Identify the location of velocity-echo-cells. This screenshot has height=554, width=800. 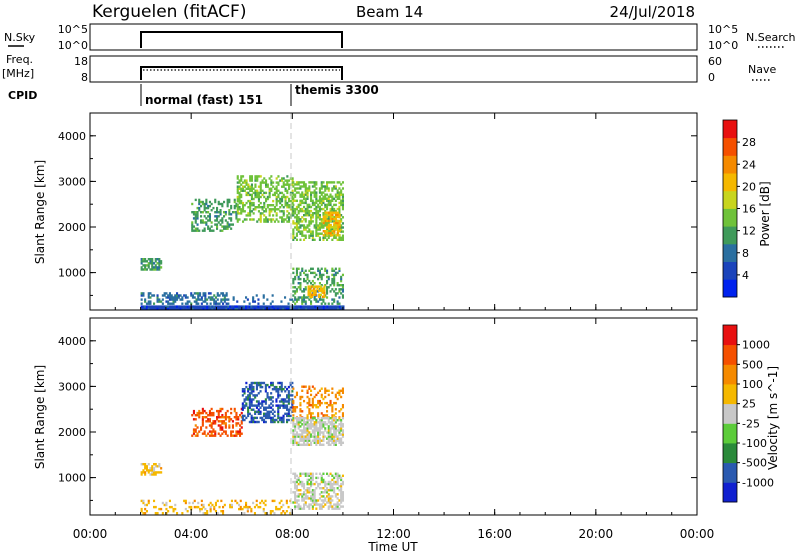
(242, 448).